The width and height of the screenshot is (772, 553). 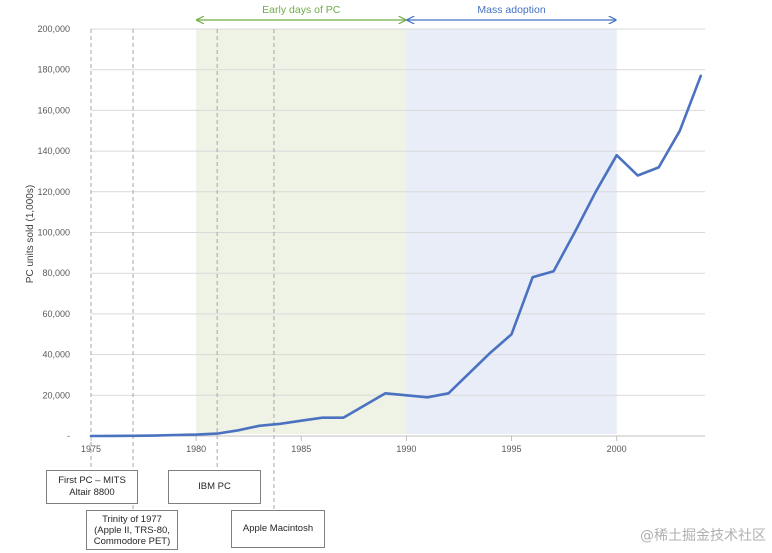 I want to click on callout-apple-macintosh: Apple Macintosh, so click(x=278, y=529).